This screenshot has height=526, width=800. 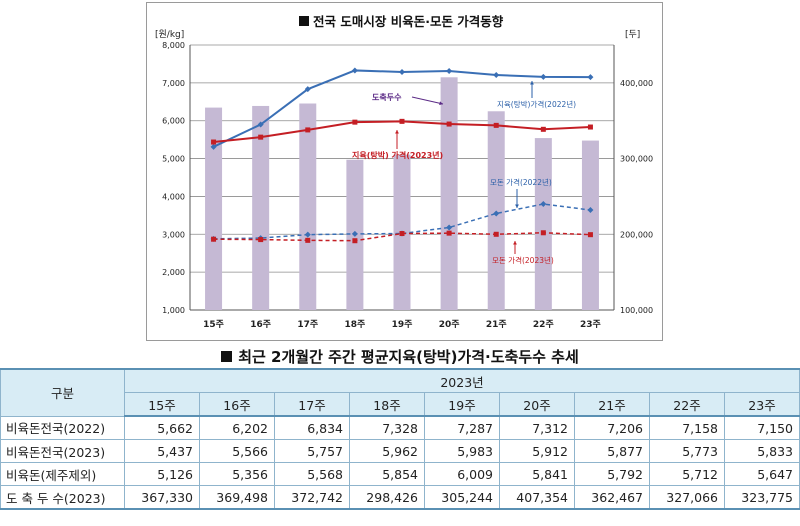 What do you see at coordinates (612, 404) in the screenshot?
I see `week-header: 21주` at bounding box center [612, 404].